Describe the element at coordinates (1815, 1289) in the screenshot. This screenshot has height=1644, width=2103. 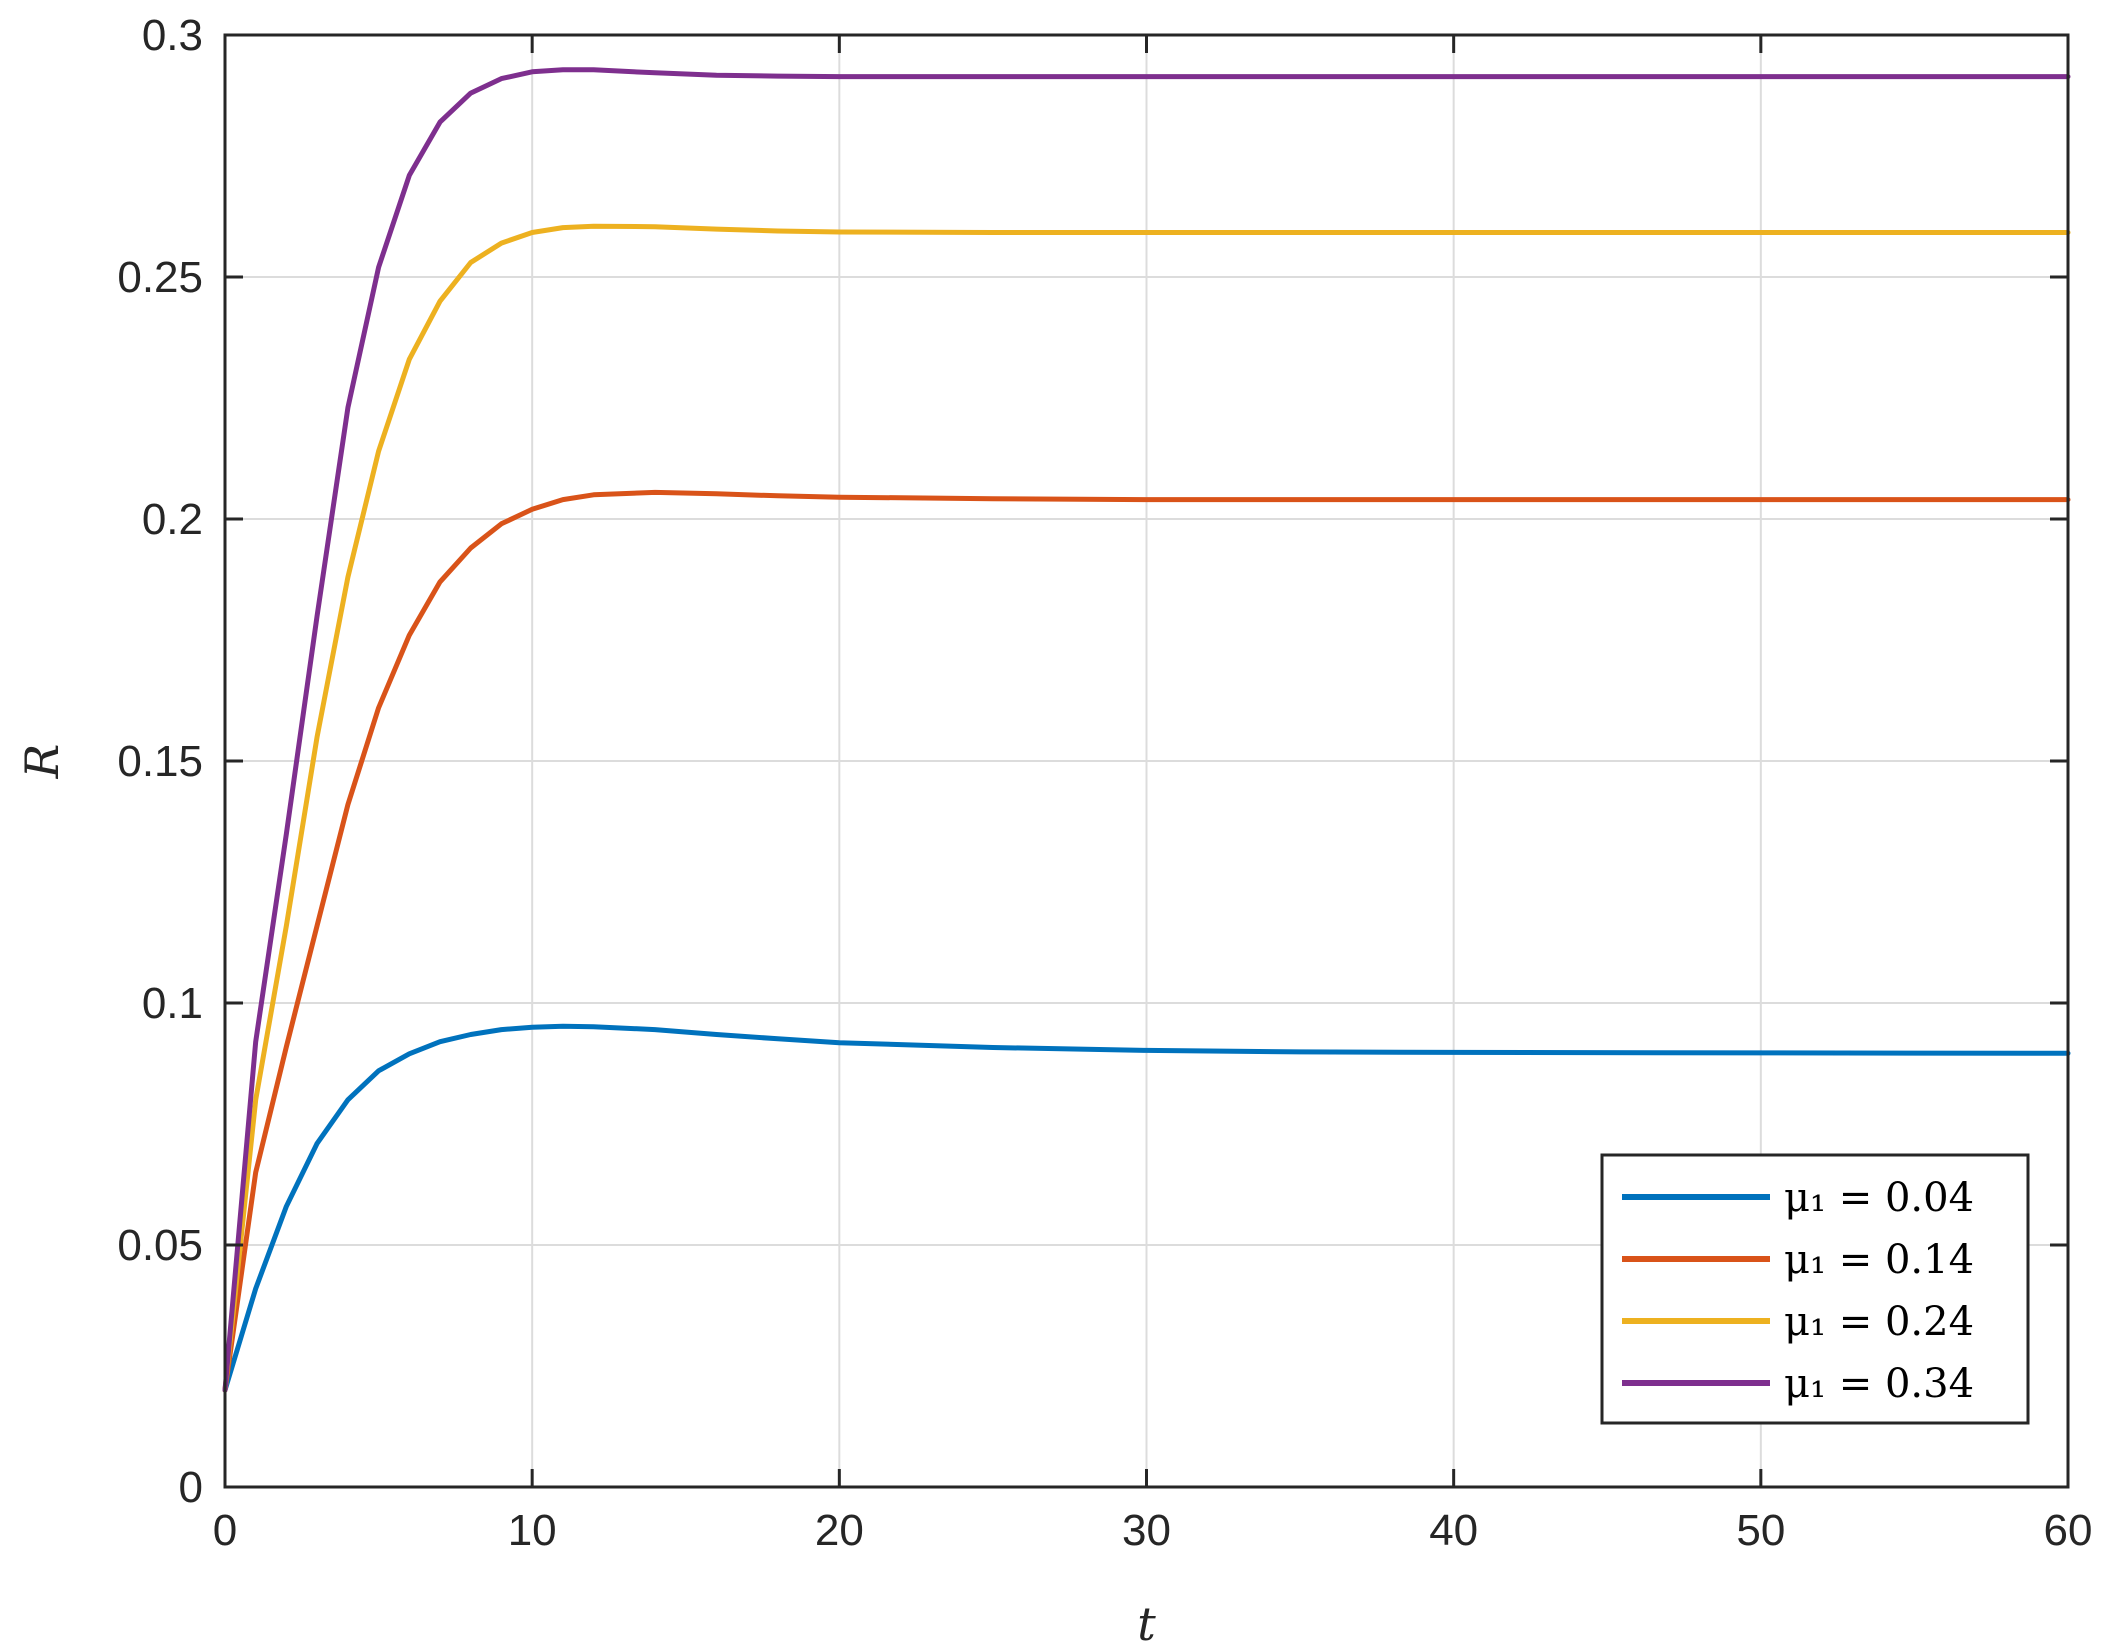
I see `legend: μ₁ = 0.04 μ₁ = 0.14 μ₁ = 0.24 μ₁ = 0.34` at that location.